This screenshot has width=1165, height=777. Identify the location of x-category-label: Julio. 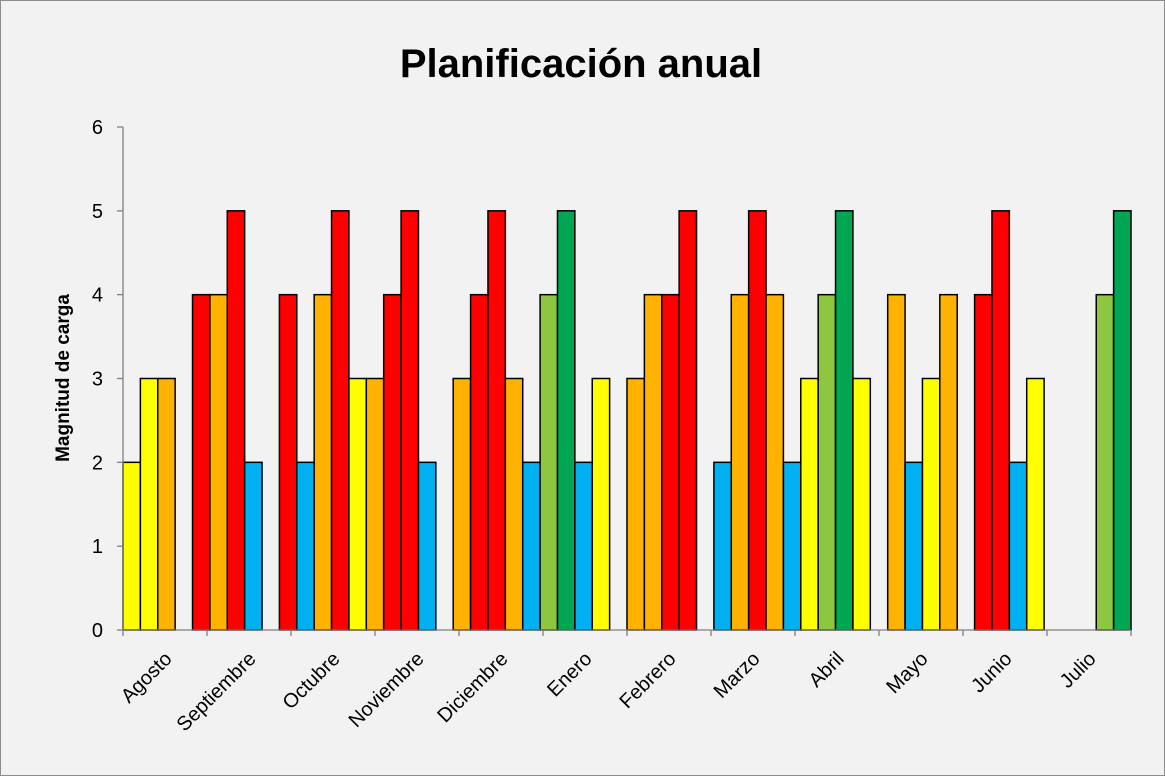
(1078, 670).